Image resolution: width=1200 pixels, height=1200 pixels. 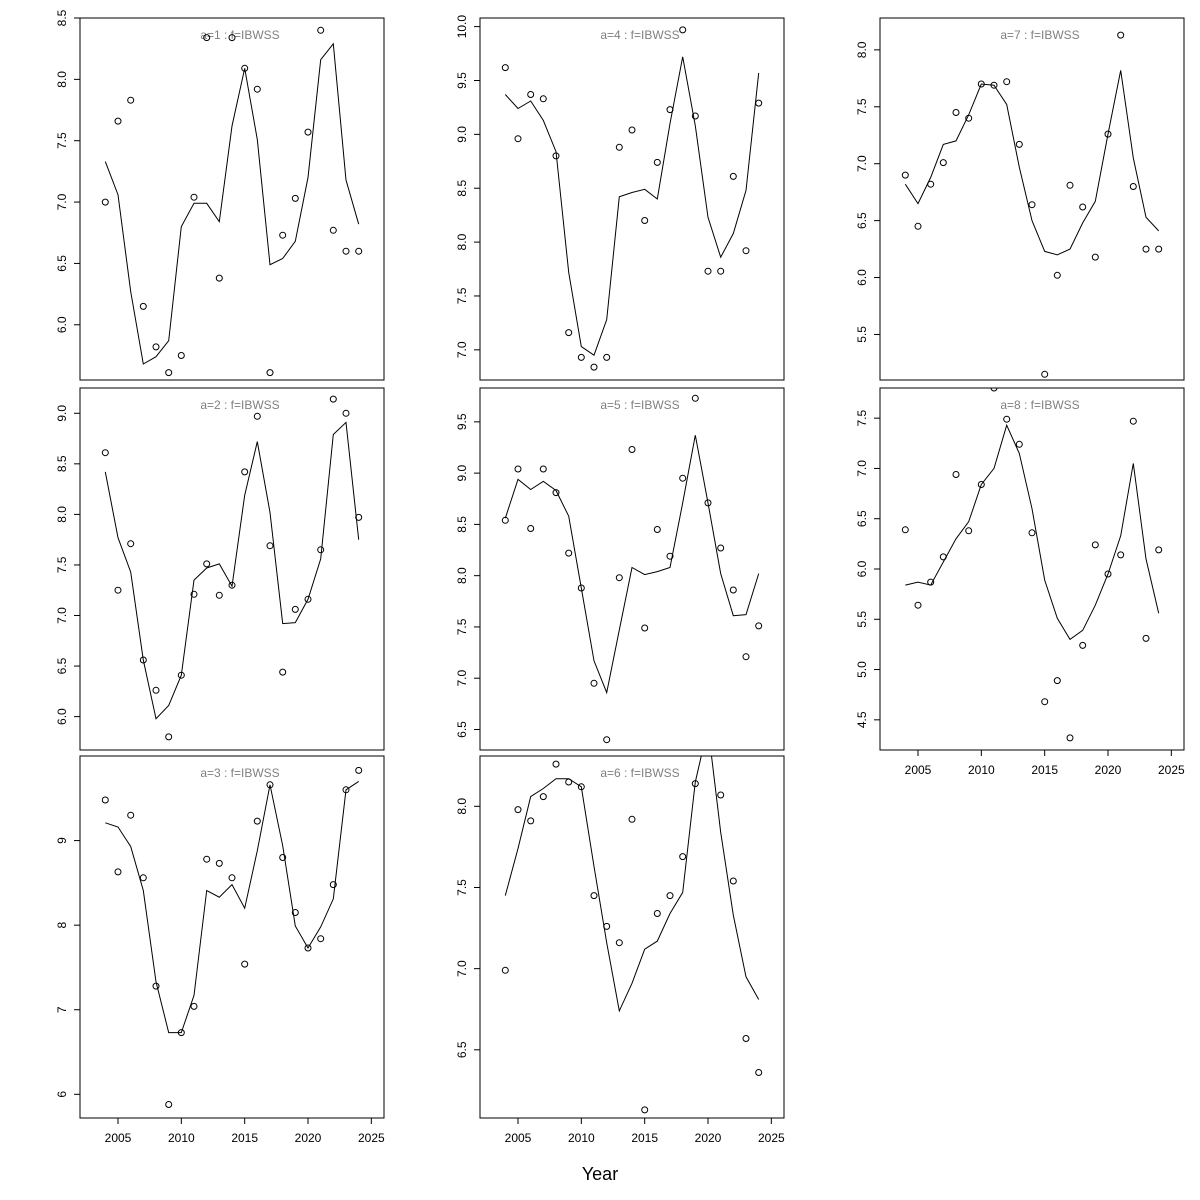 I want to click on panel-a5-ytick-label: 7.0, so click(x=462, y=678).